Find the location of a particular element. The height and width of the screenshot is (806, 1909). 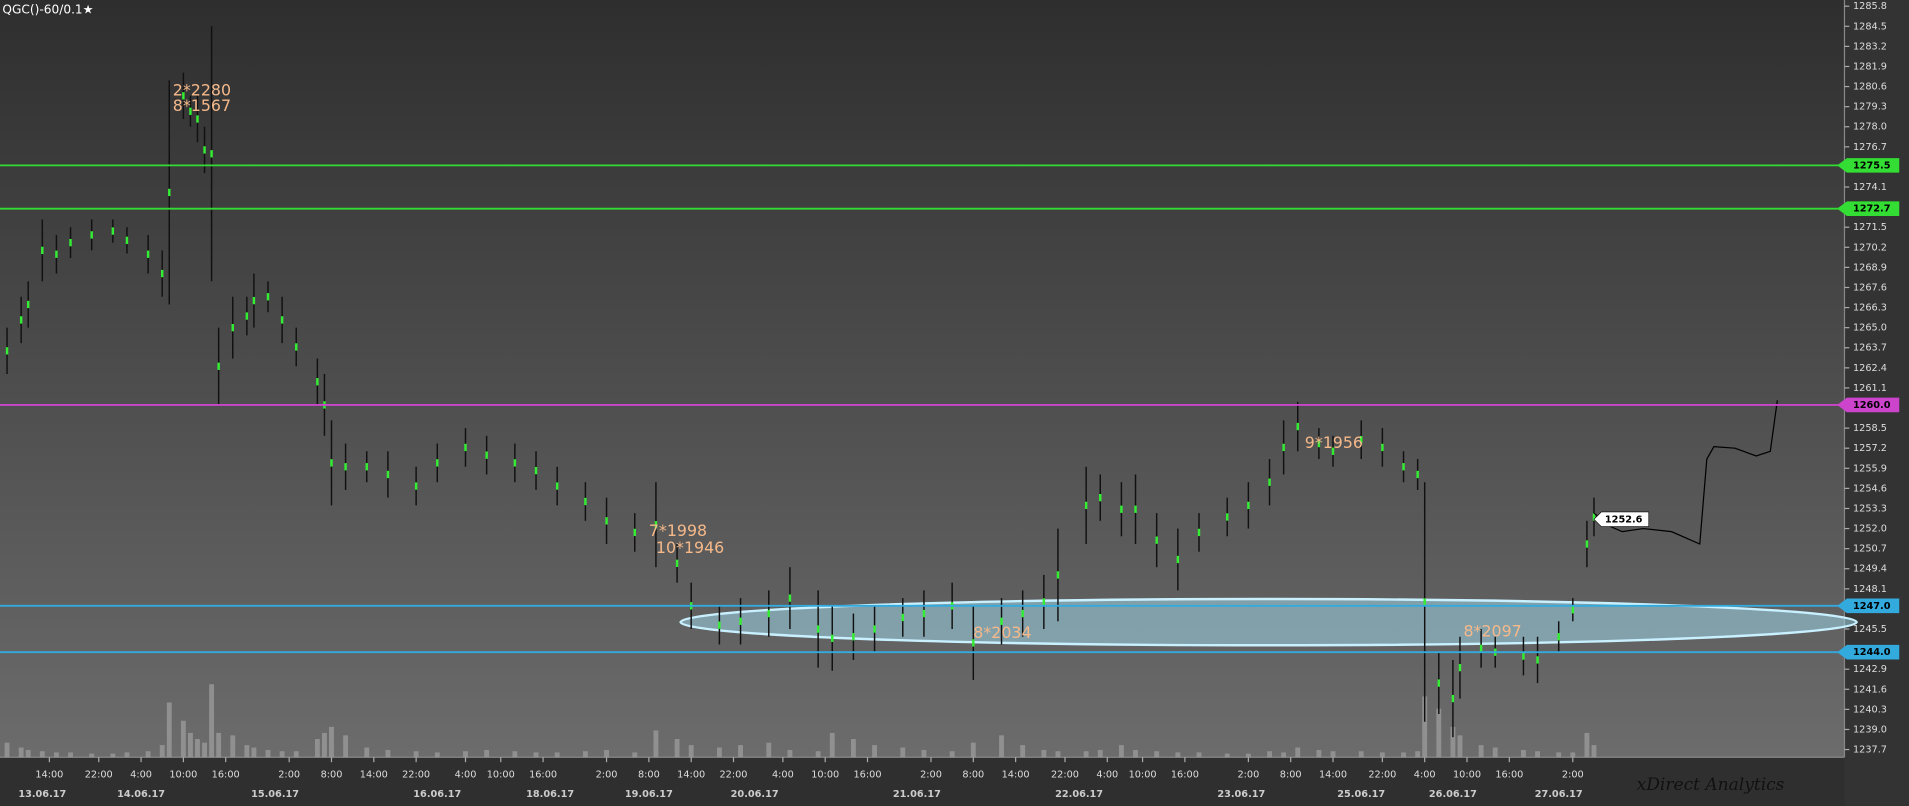

x-tick-label: 16:00 is located at coordinates (868, 774).